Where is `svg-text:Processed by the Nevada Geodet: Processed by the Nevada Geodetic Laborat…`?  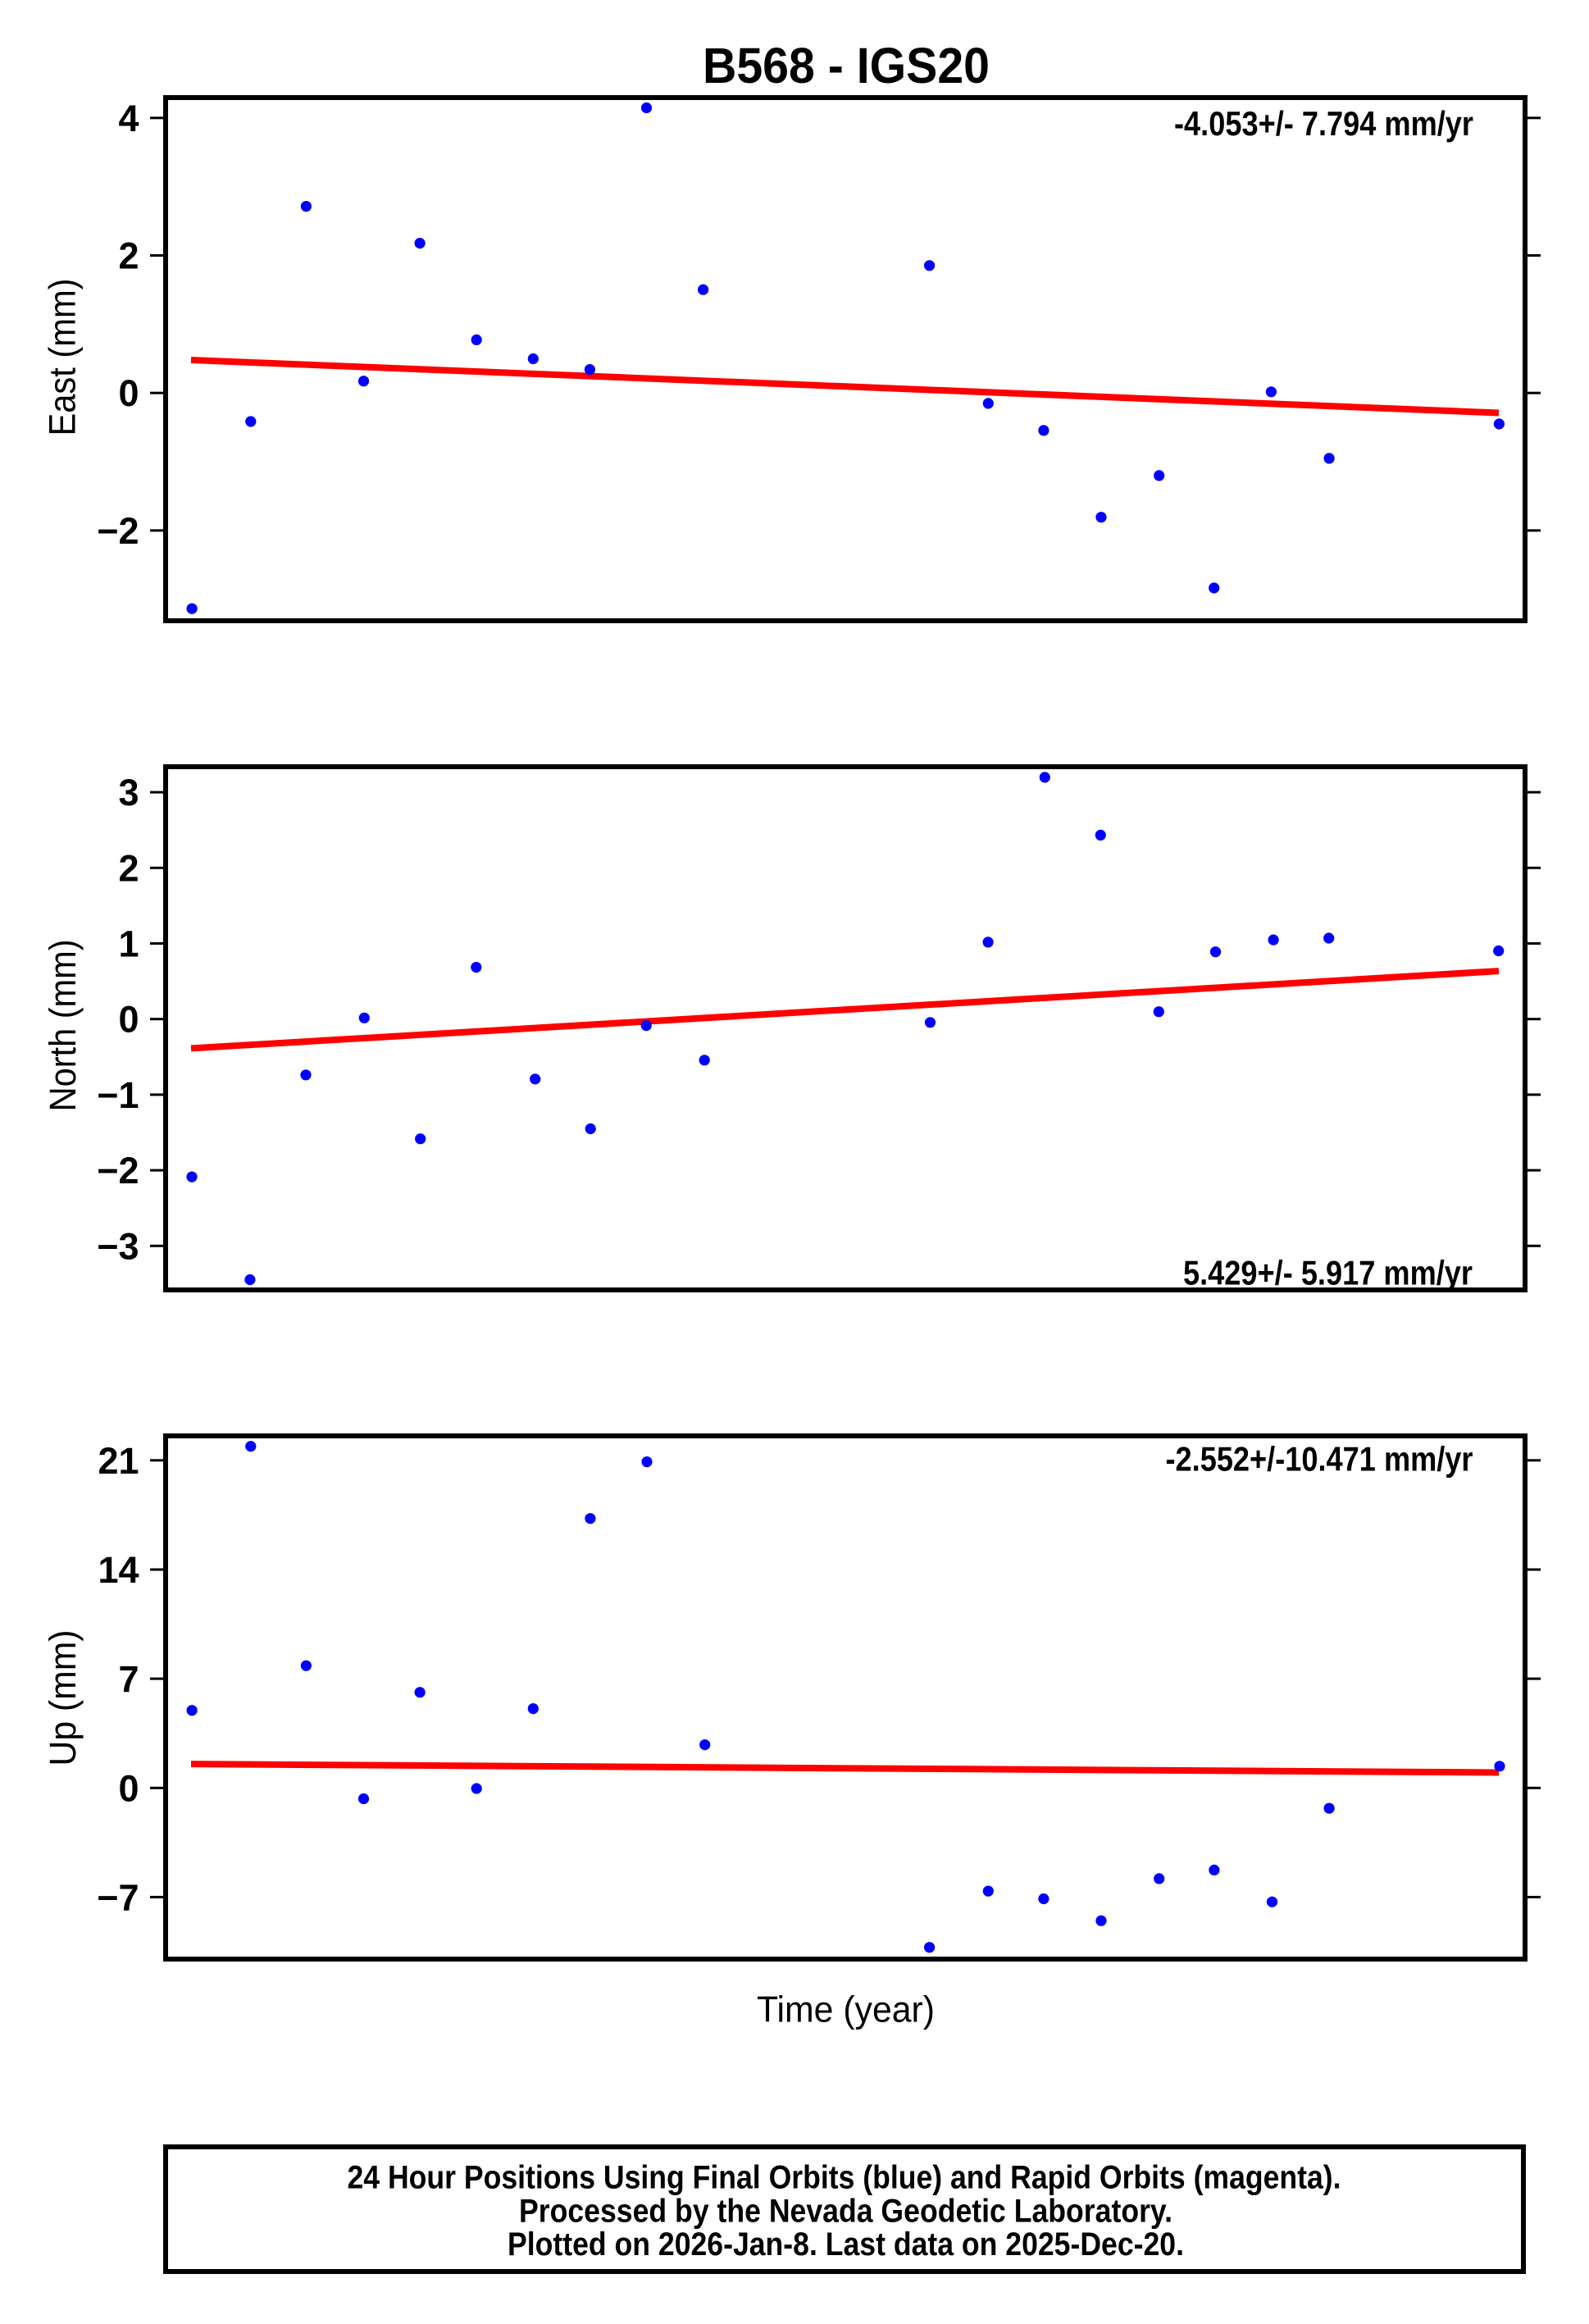
svg-text:Processed by the Nevada Geodet: Processed by the Nevada Geodetic Laborat… is located at coordinates (845, 2211).